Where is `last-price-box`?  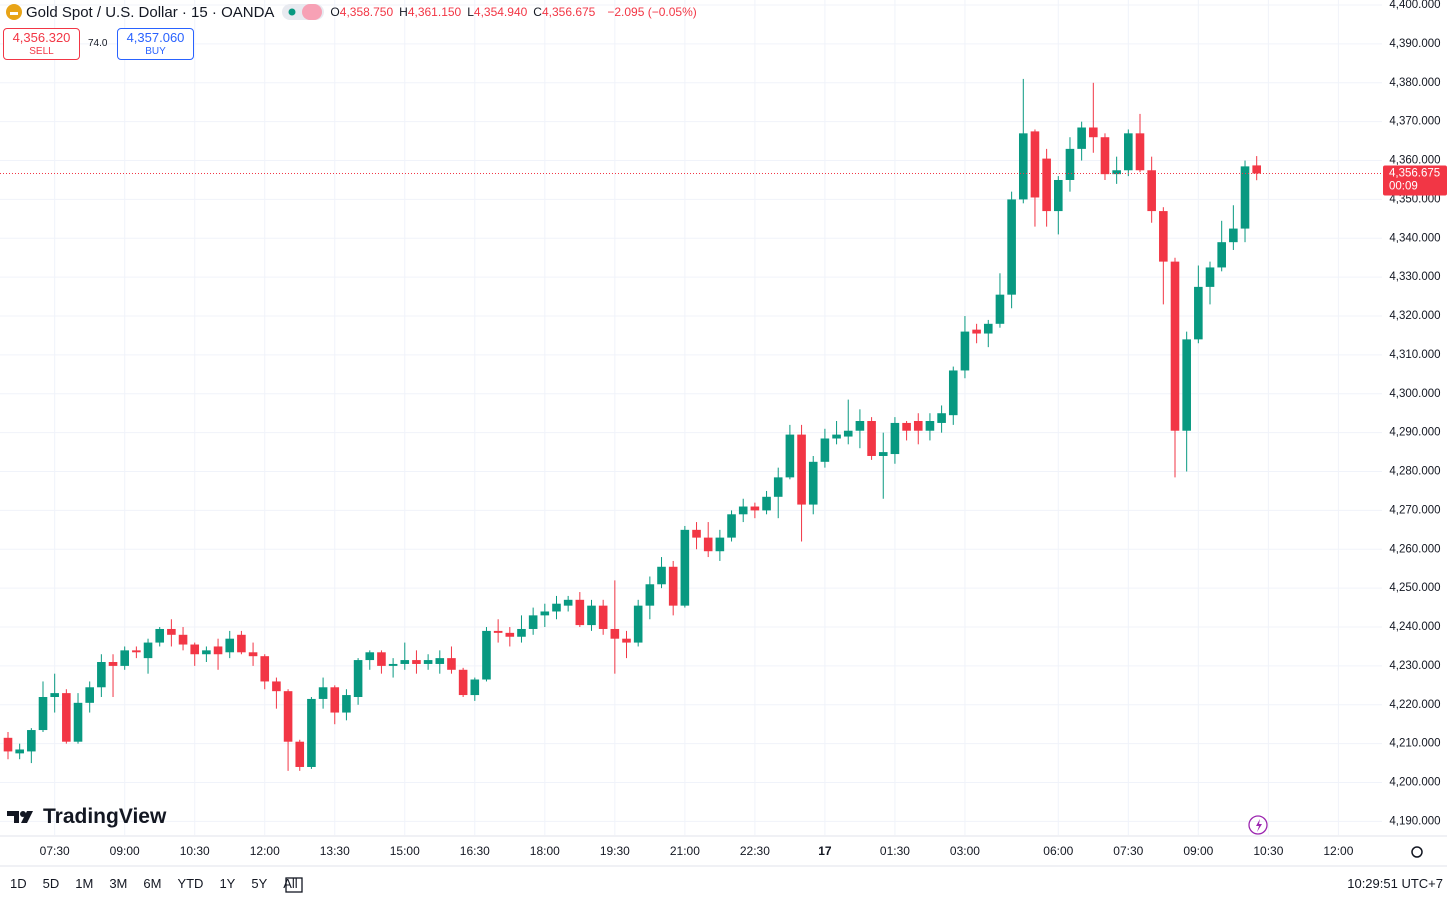 last-price-box is located at coordinates (1415, 180).